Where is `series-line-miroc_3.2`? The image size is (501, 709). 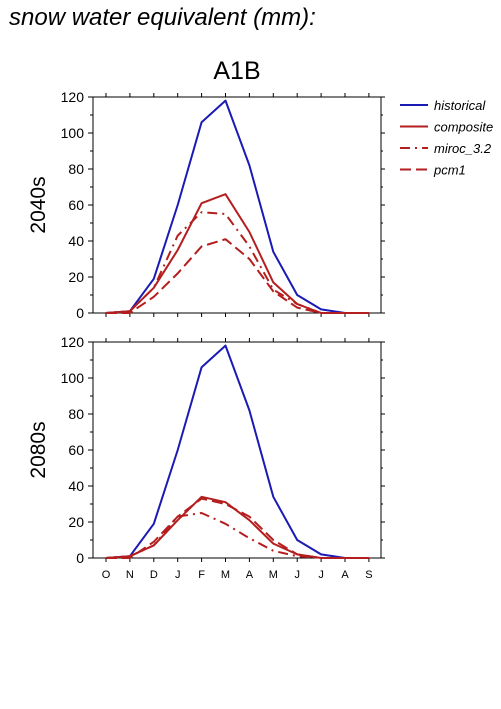 series-line-miroc_3.2 is located at coordinates (237, 262).